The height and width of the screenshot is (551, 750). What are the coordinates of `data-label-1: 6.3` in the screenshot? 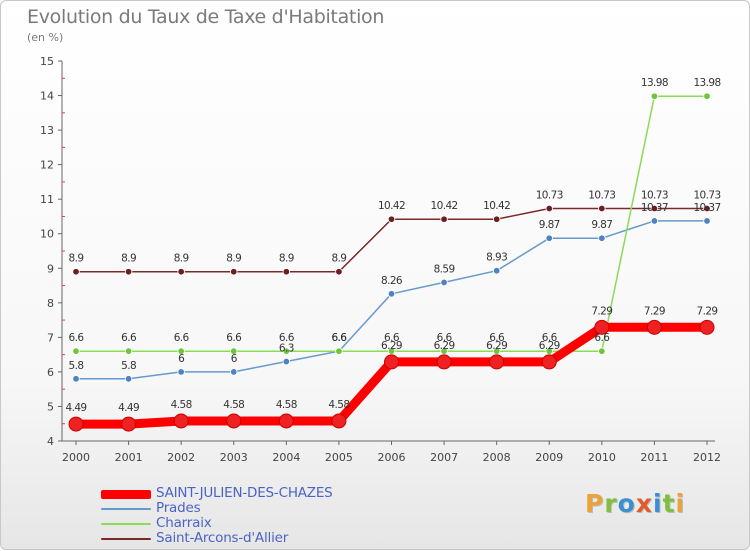 It's located at (286, 349).